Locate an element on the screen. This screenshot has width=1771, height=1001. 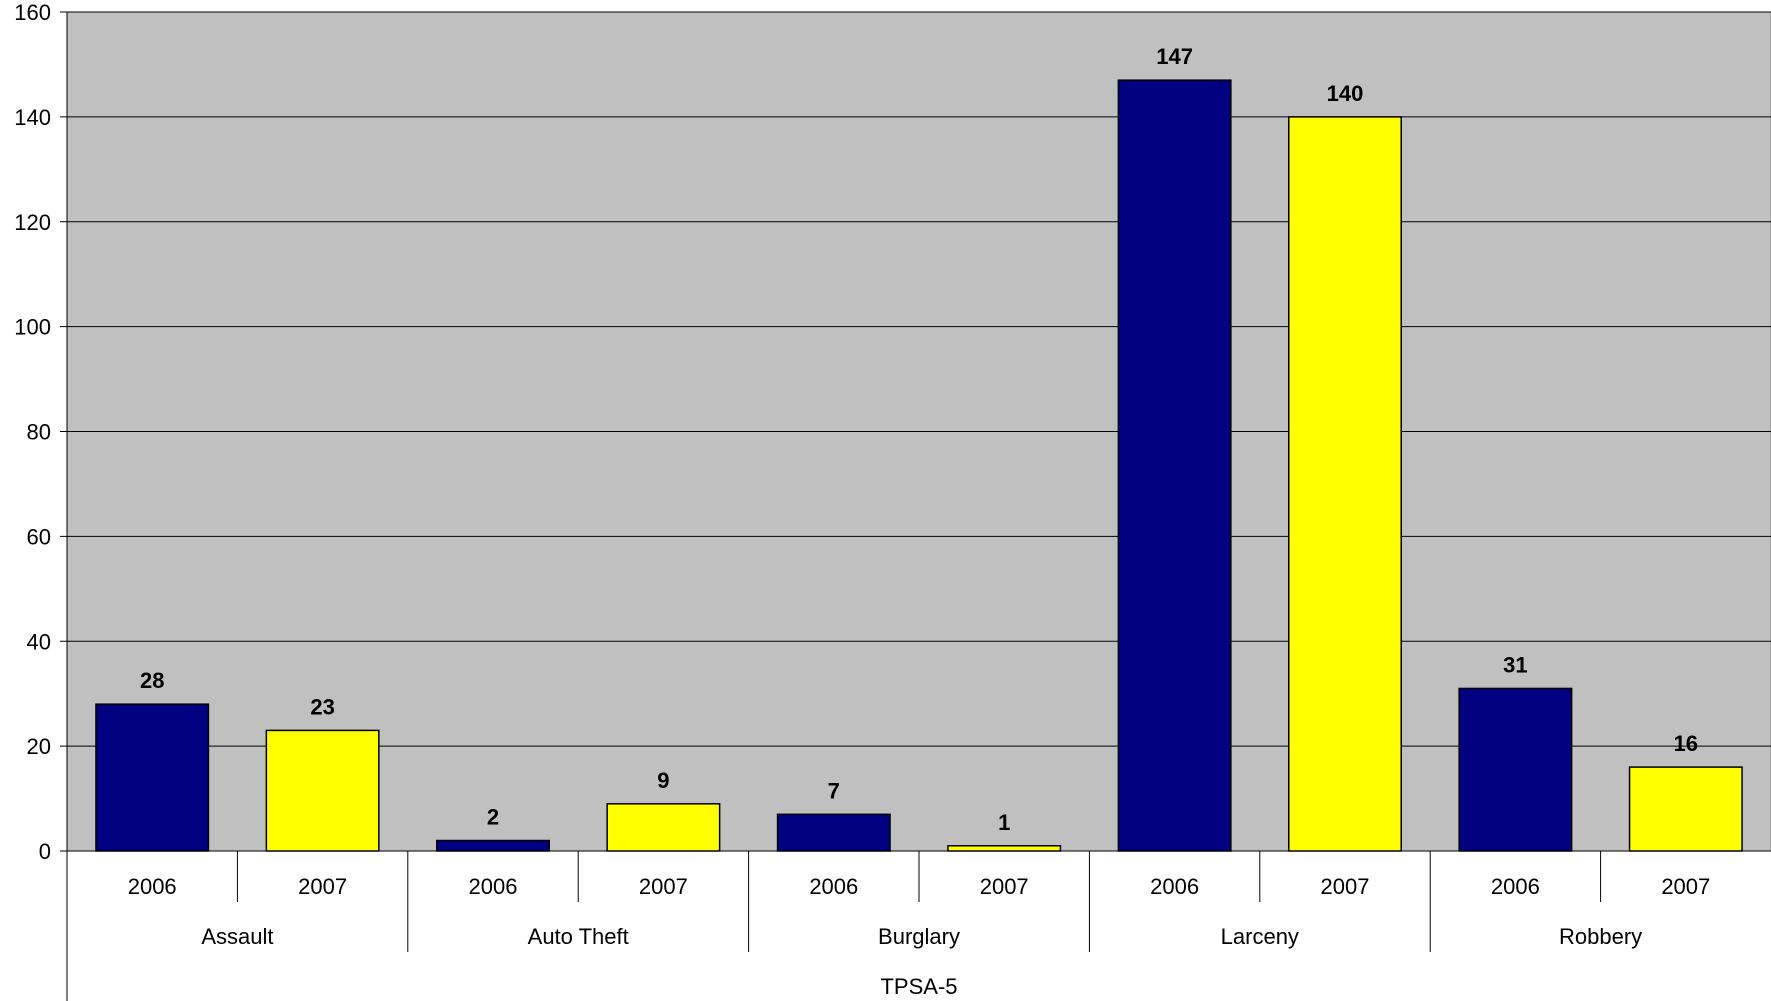
y-tick-label: 40 is located at coordinates (39, 641).